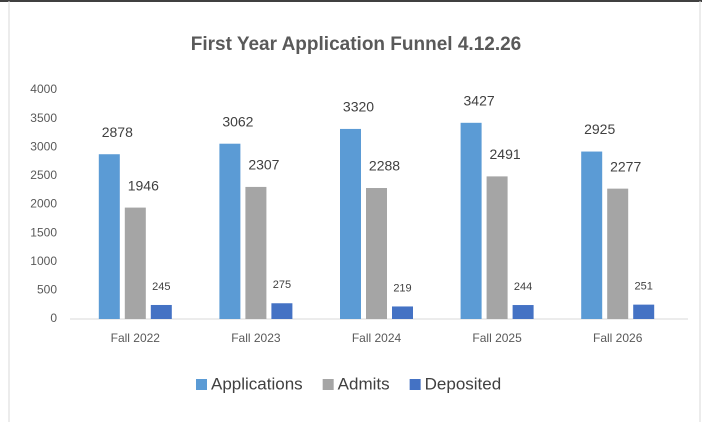 This screenshot has width=702, height=422. Describe the element at coordinates (599, 129) in the screenshot. I see `data-label: 2925` at that location.